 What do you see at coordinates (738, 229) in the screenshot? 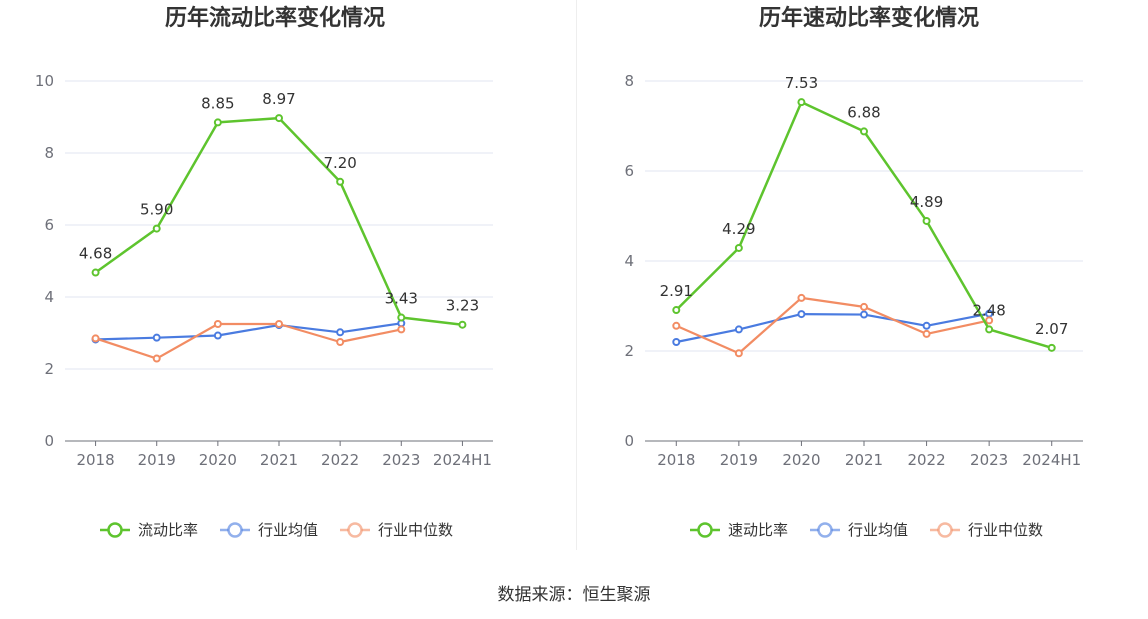
I see `data-label: 4.29` at bounding box center [738, 229].